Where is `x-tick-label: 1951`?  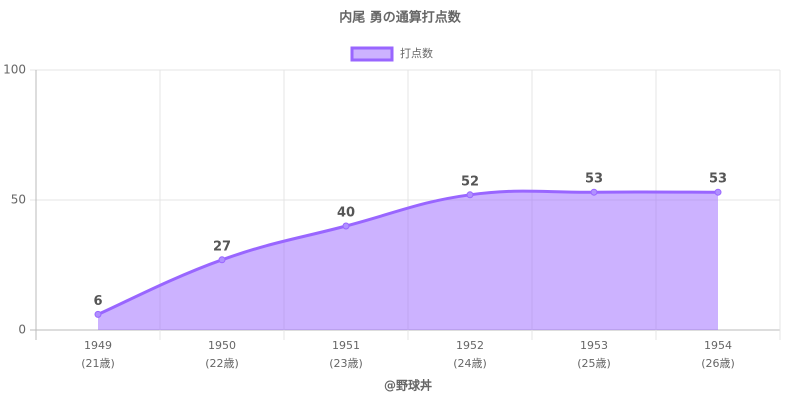
x-tick-label: 1951 is located at coordinates (346, 345).